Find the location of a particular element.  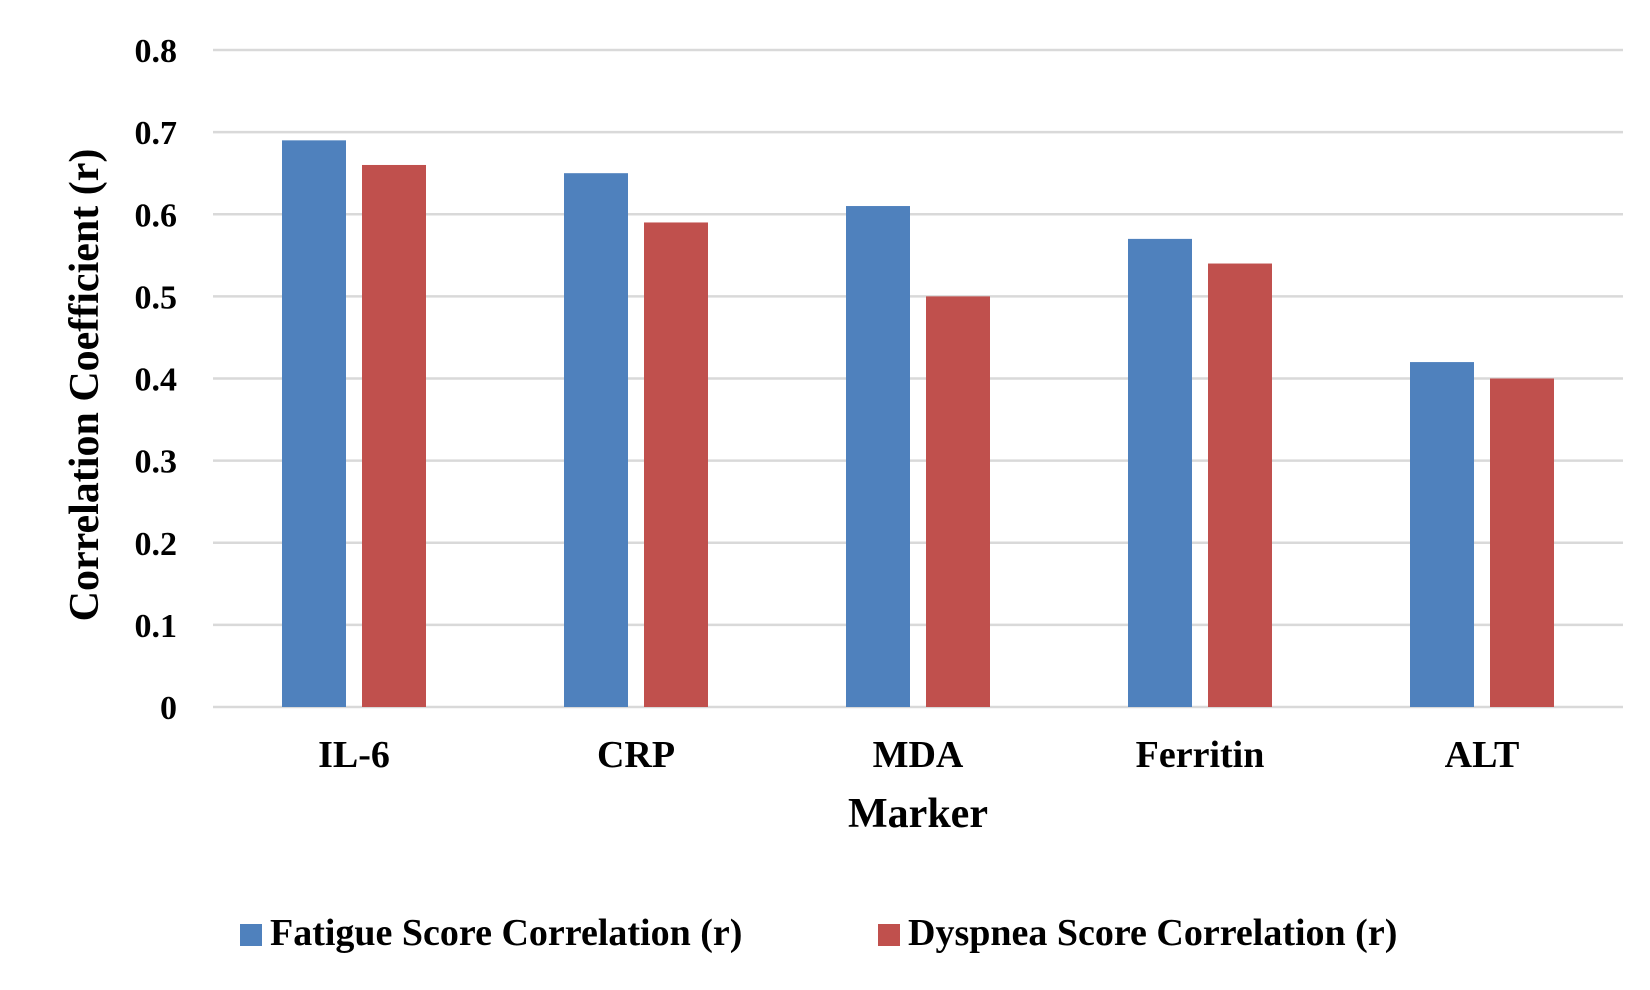

bar-dyspnea-alt is located at coordinates (1522, 542).